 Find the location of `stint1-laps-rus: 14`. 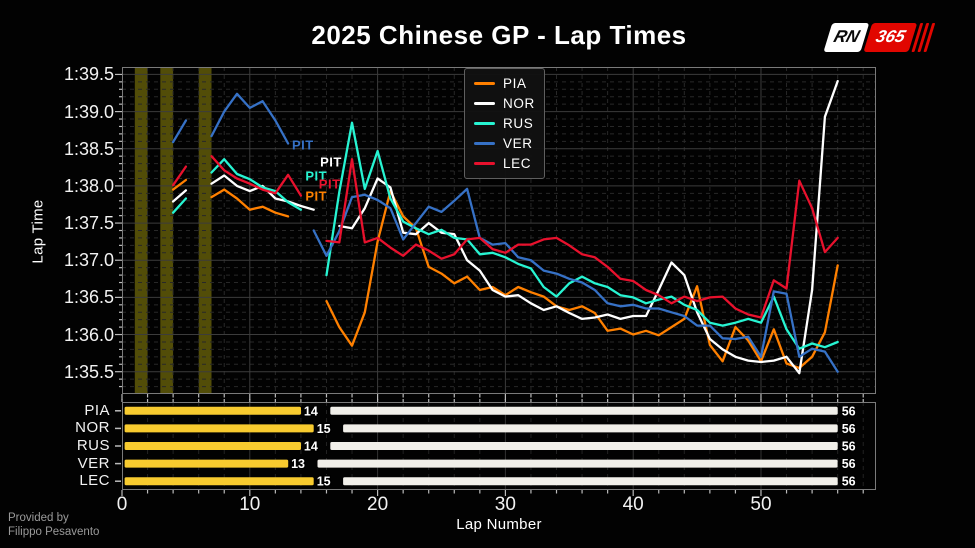

stint1-laps-rus: 14 is located at coordinates (311, 447).